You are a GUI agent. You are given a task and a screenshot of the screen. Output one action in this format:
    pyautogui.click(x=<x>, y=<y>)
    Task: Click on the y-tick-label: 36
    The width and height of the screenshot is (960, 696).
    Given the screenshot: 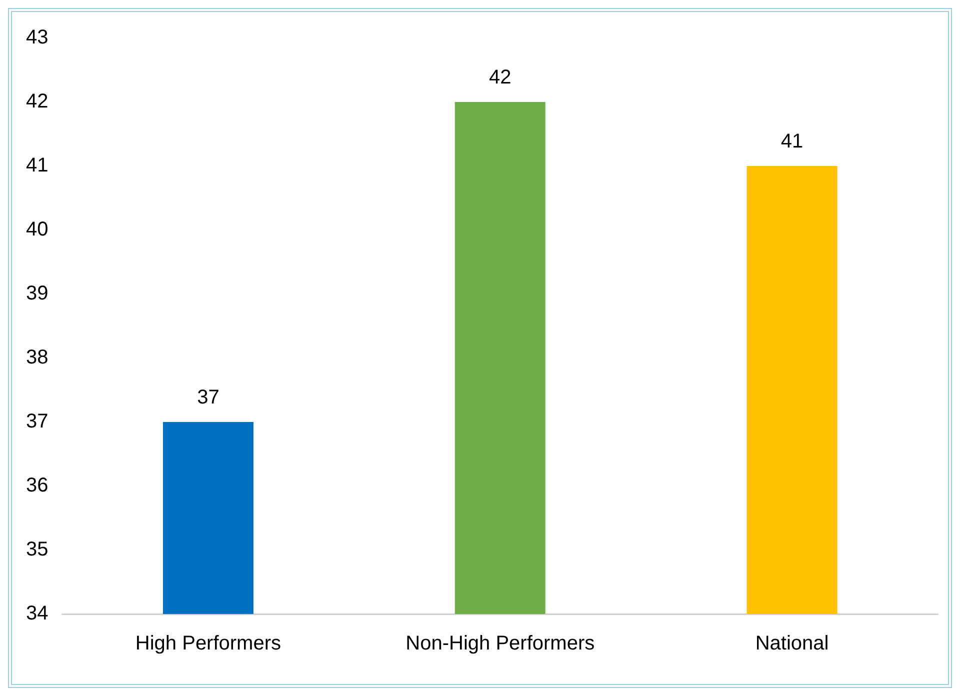 What is the action you would take?
    pyautogui.click(x=37, y=485)
    